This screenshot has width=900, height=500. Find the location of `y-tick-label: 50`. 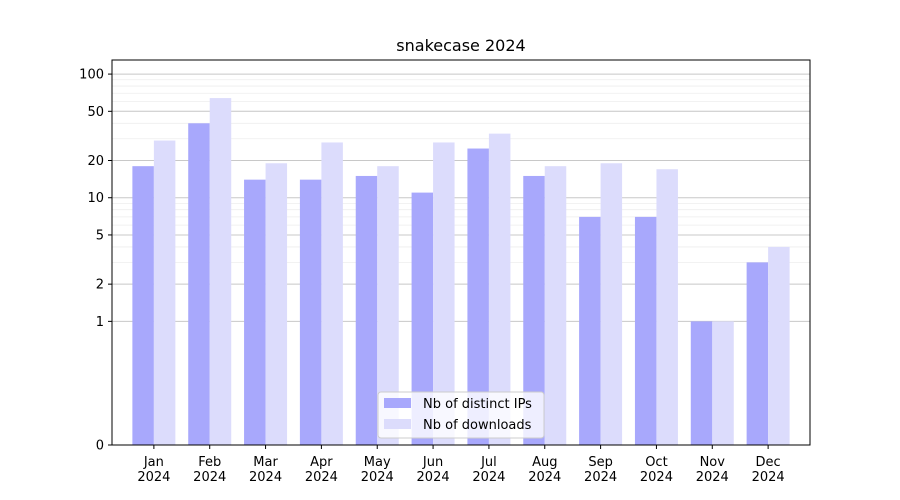

y-tick-label: 50 is located at coordinates (95, 112).